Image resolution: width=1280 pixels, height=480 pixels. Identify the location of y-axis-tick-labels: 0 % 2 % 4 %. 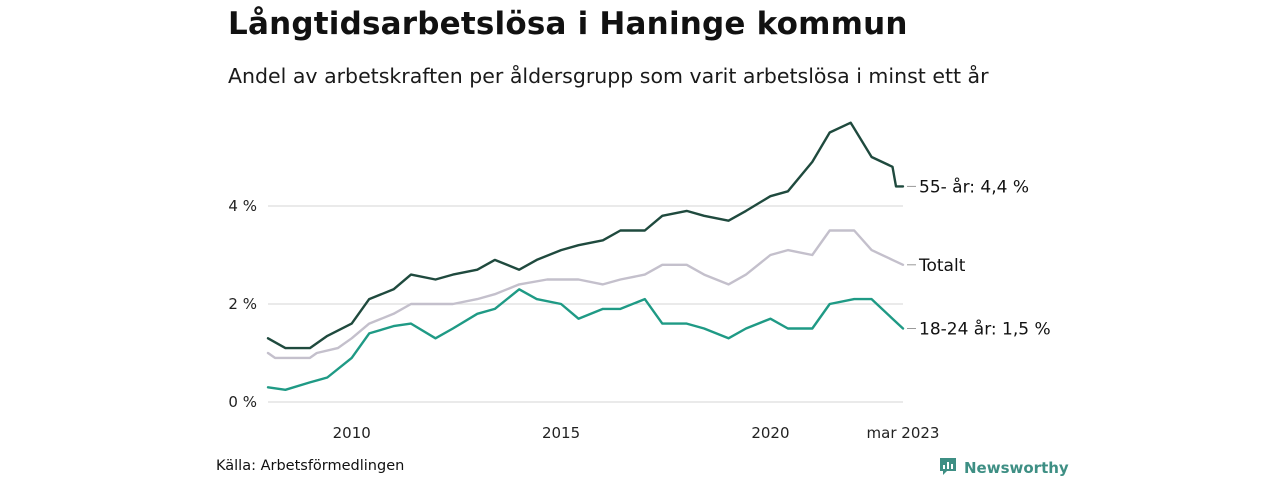
(242, 304).